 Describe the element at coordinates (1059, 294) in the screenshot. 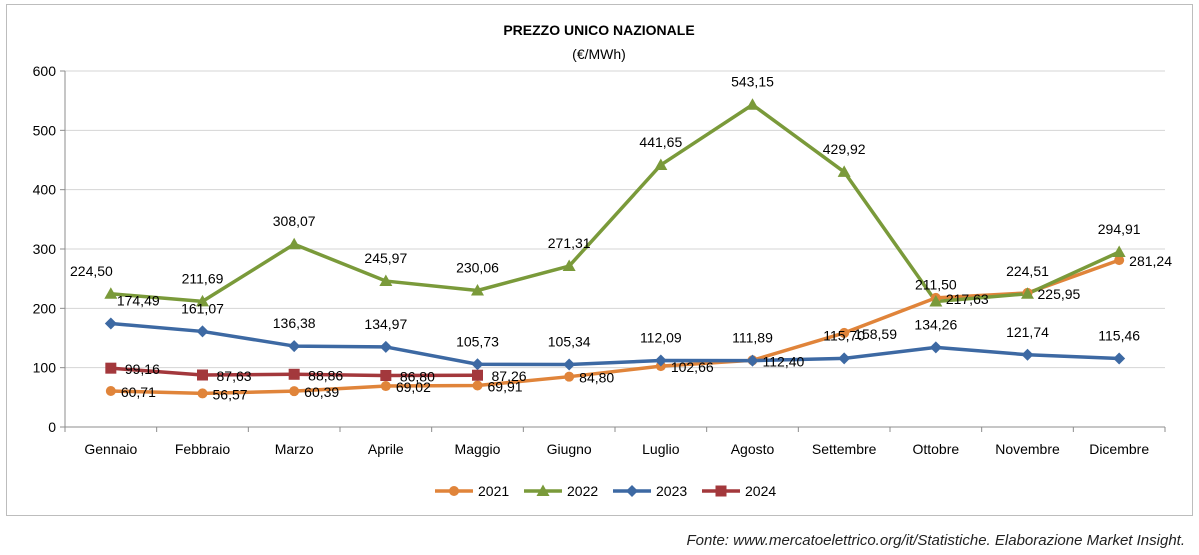

I see `data-label-2021: 225,95` at that location.